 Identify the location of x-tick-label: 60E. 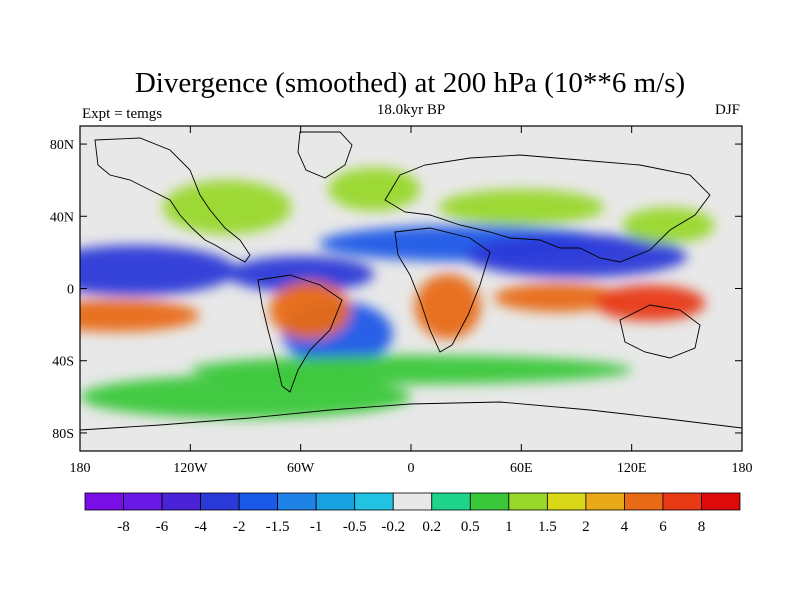
(521, 468).